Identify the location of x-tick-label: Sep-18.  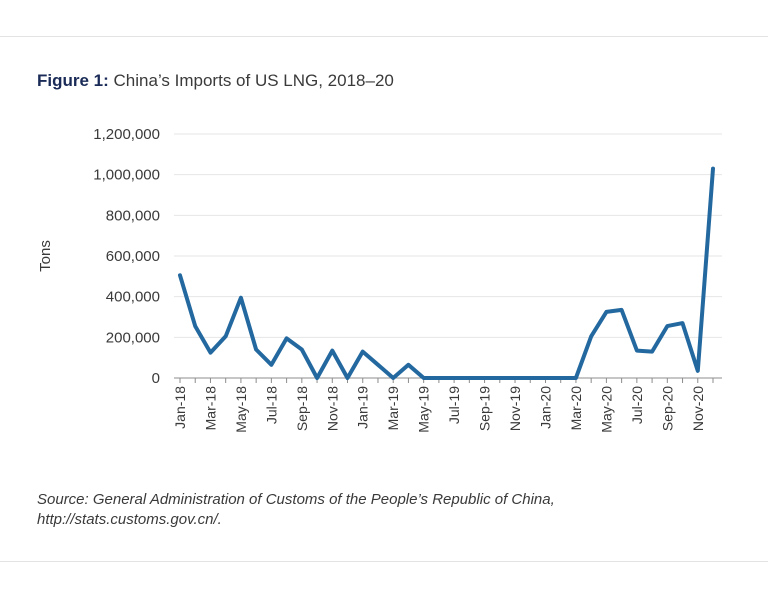
(302, 408).